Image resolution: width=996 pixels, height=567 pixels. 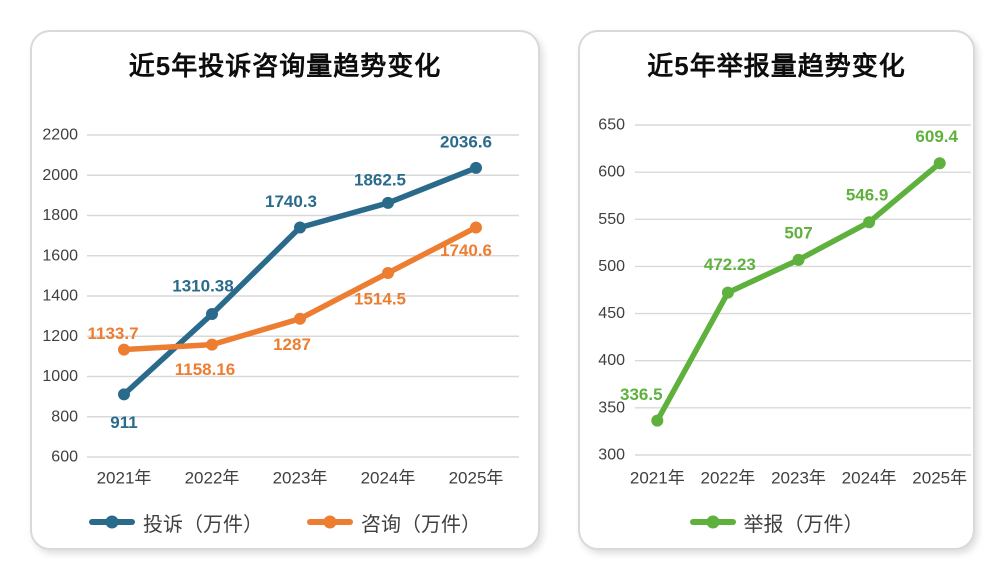 I want to click on chart-title-complaints-consultations: 近5年投诉咨询量趋势变化, so click(x=285, y=66).